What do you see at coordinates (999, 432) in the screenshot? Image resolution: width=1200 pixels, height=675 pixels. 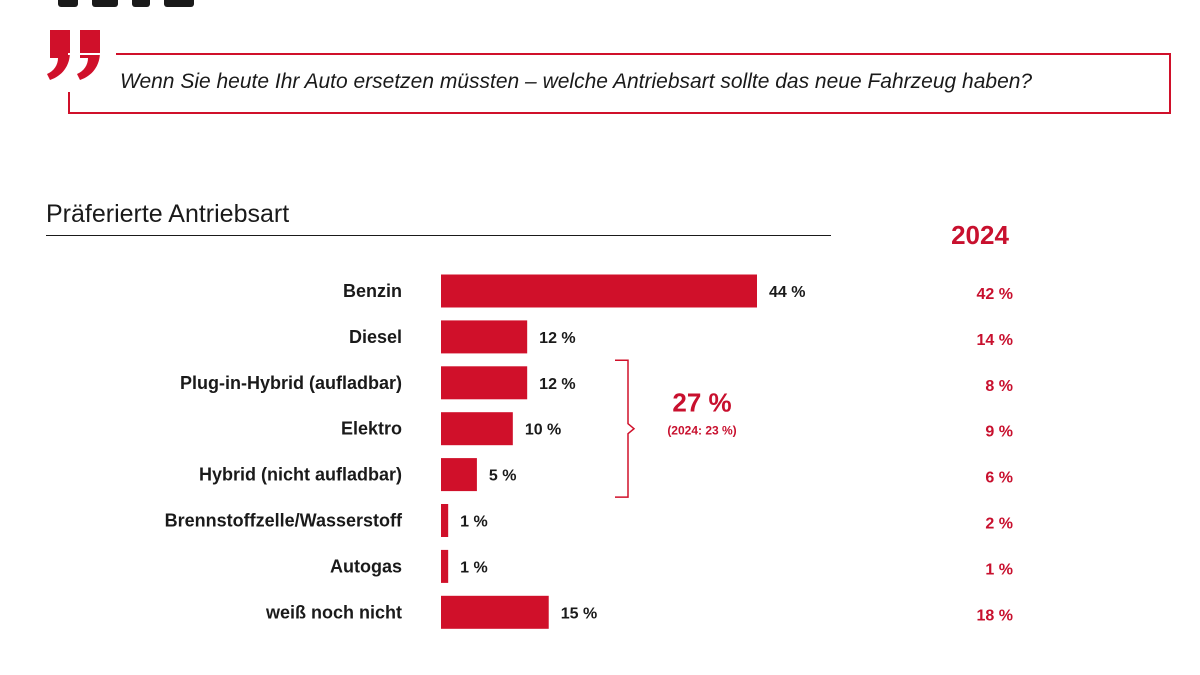 I see `previous-year-value: 9 %` at bounding box center [999, 432].